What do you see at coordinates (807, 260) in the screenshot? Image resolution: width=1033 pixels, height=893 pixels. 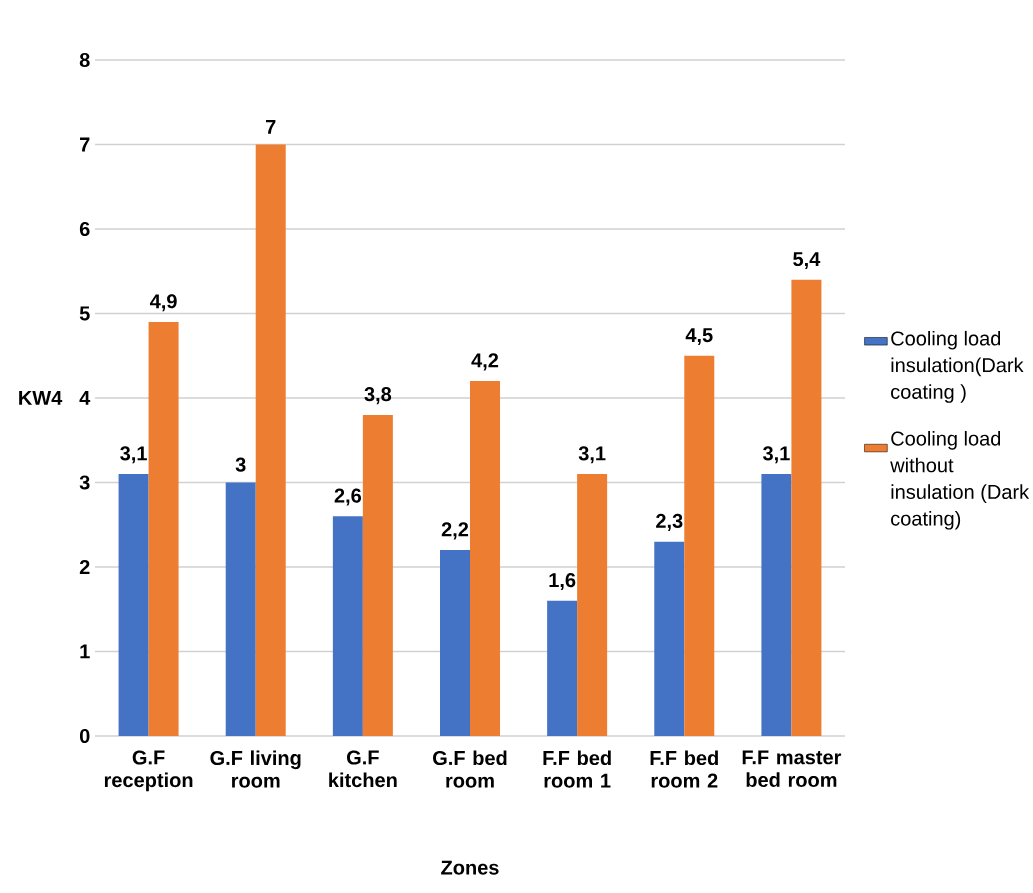 I see `data-label: 5,4` at bounding box center [807, 260].